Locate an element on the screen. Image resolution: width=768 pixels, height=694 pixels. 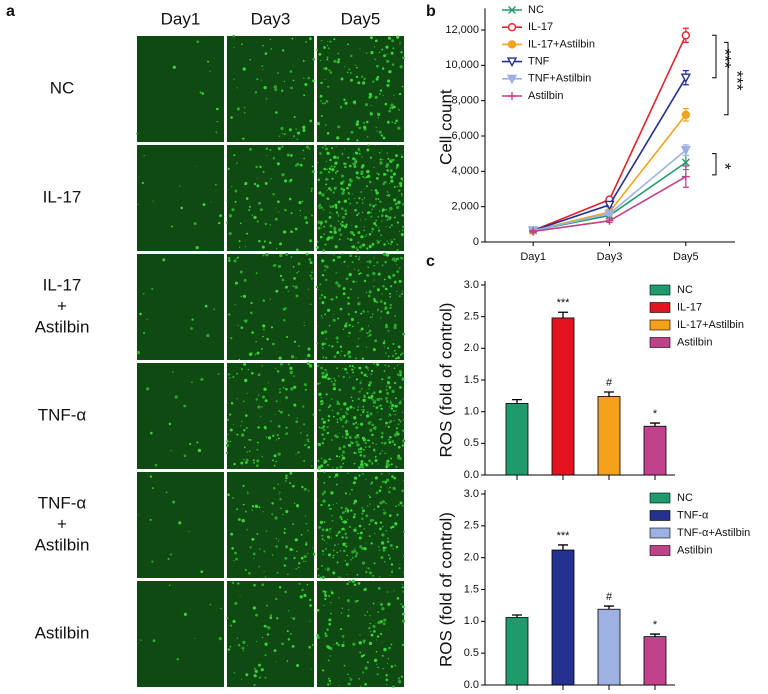
legend-marker is located at coordinates (512, 62).